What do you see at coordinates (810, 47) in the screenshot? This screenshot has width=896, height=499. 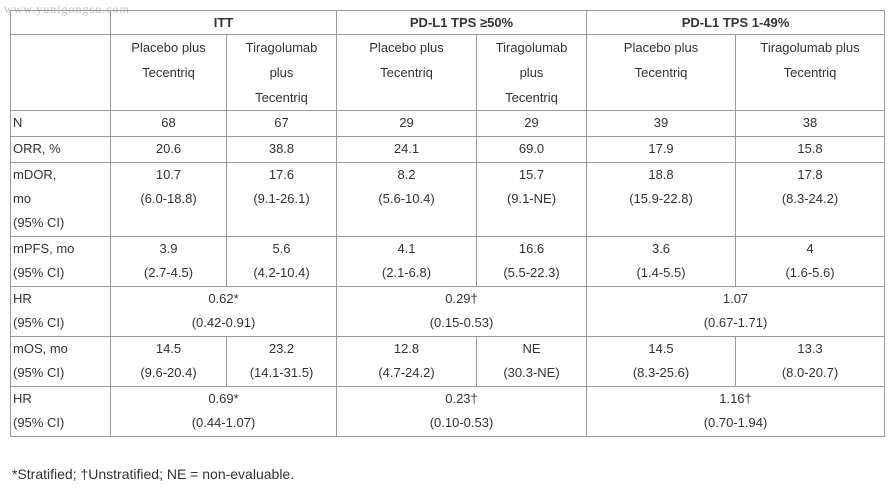 I see `cell-line: Tiragolumab plus` at bounding box center [810, 47].